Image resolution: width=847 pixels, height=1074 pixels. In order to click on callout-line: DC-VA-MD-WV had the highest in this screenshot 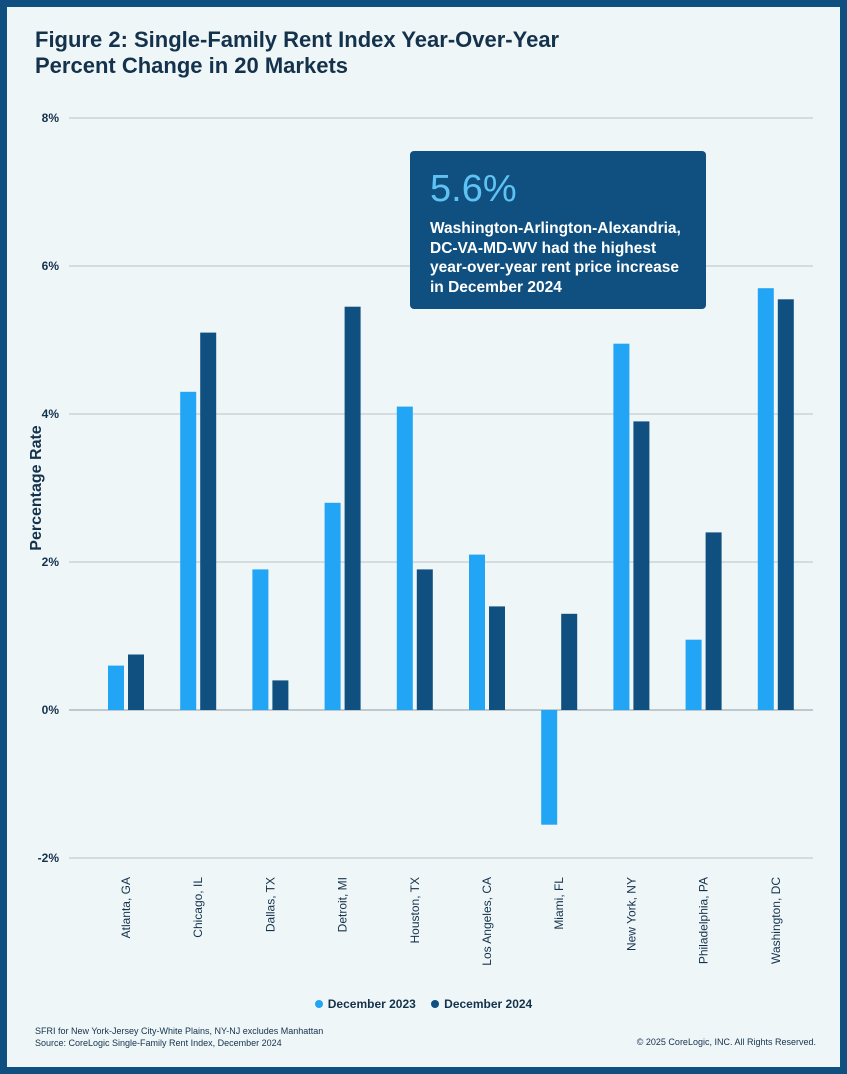, I will do `click(543, 248)`.